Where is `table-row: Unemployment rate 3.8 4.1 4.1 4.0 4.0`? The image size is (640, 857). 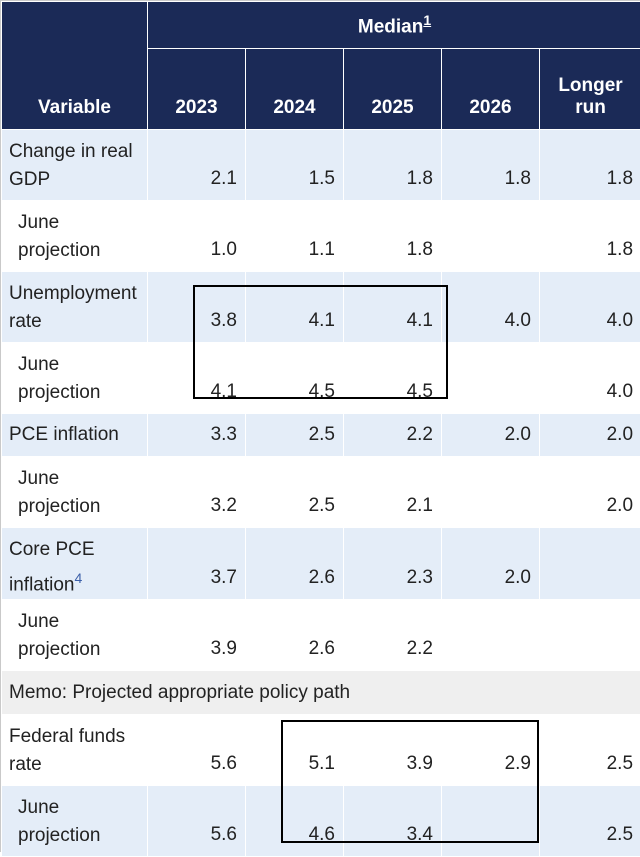 table-row: Unemployment rate 3.8 4.1 4.1 4.0 4.0 is located at coordinates (321, 307).